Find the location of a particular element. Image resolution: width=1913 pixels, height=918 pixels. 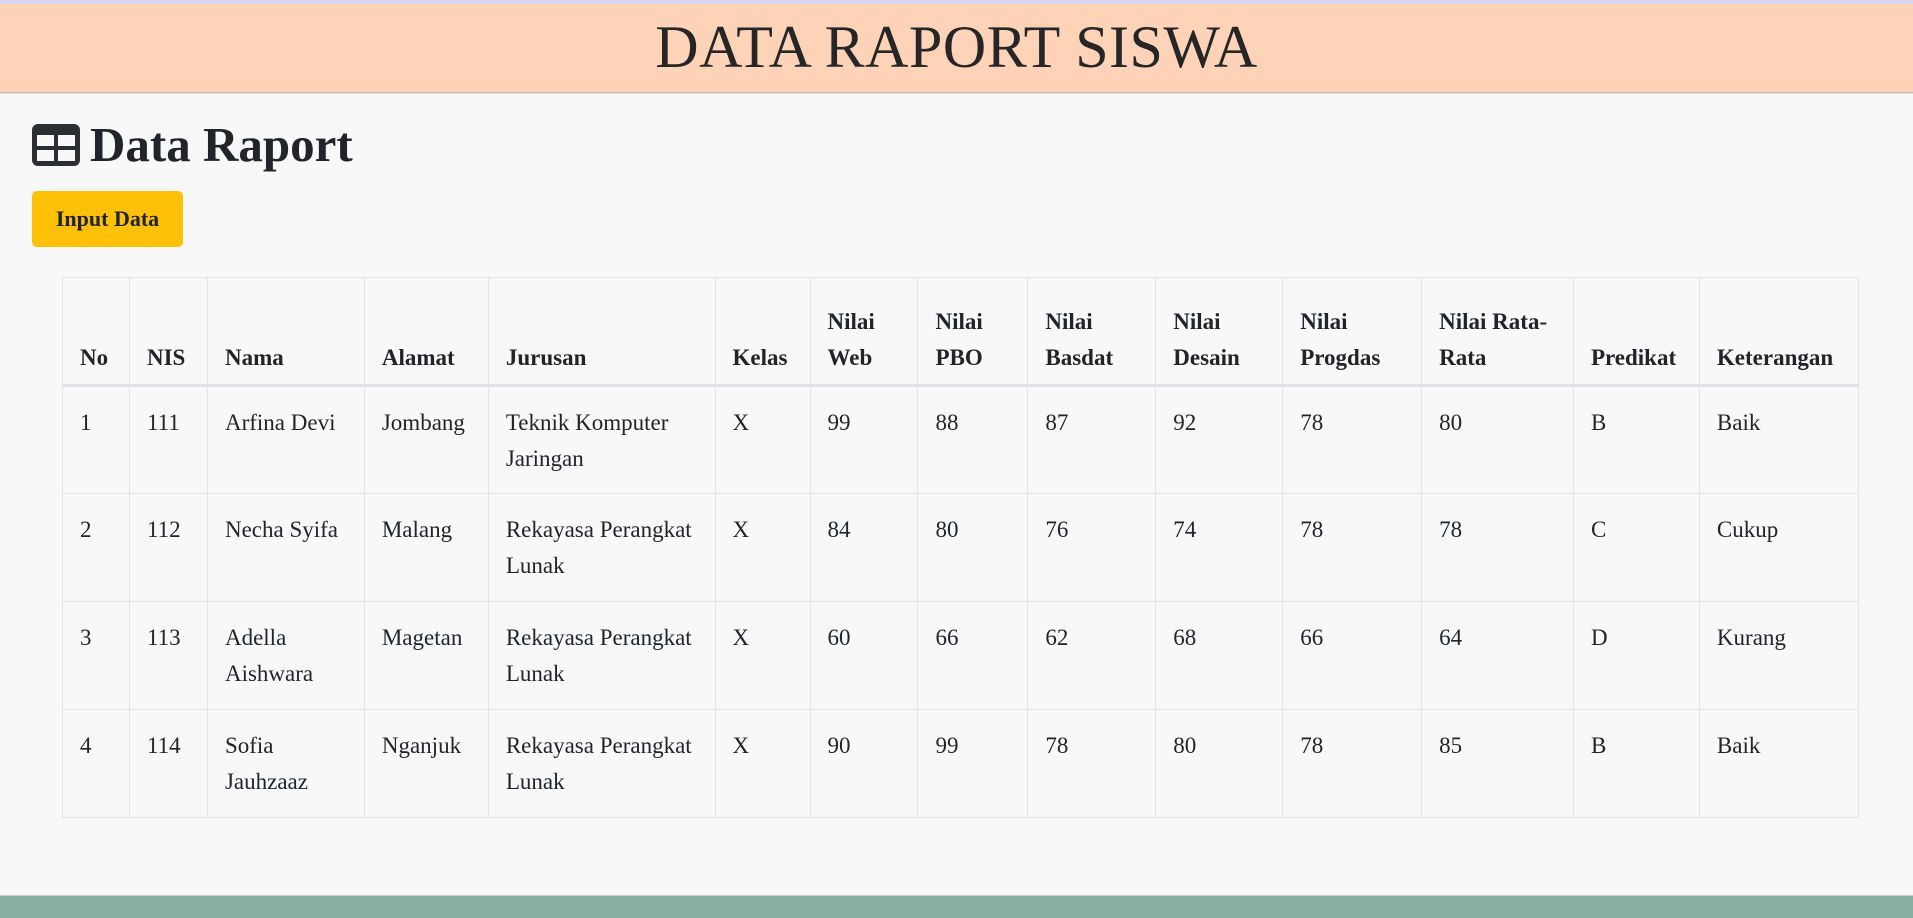

cell-nama: Adella Aishwara is located at coordinates (285, 655).